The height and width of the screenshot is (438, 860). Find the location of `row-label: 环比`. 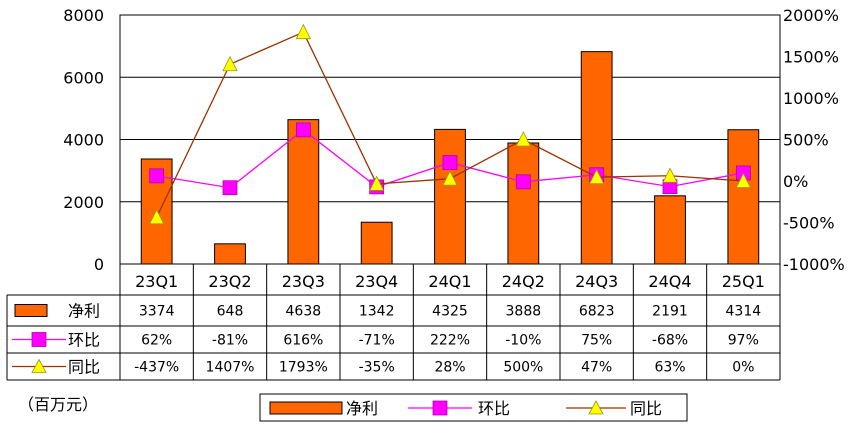

row-label: 环比 is located at coordinates (84, 340).